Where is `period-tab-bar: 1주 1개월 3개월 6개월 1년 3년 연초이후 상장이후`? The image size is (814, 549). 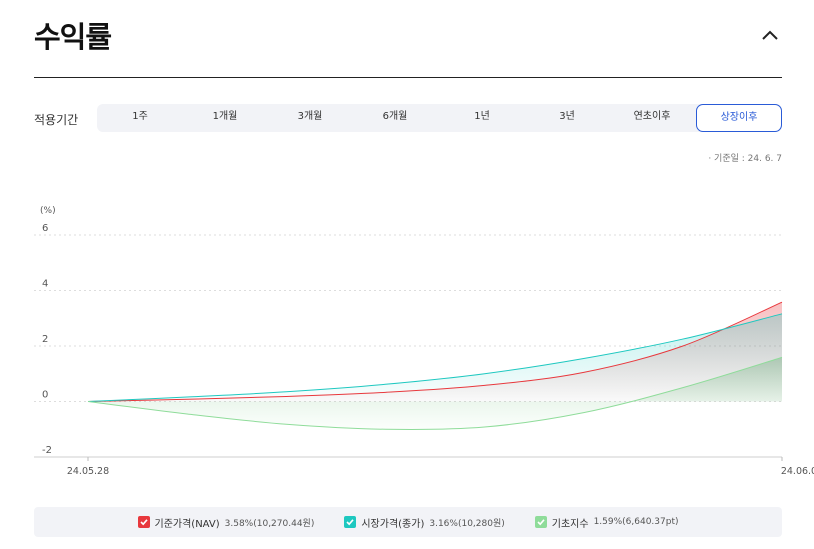
period-tab-bar: 1주 1개월 3개월 6개월 1년 3년 연초이후 상장이후 is located at coordinates (439, 118).